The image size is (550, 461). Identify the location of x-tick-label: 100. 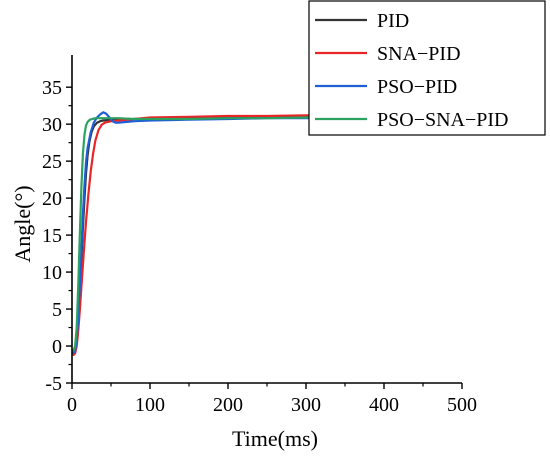
(150, 405).